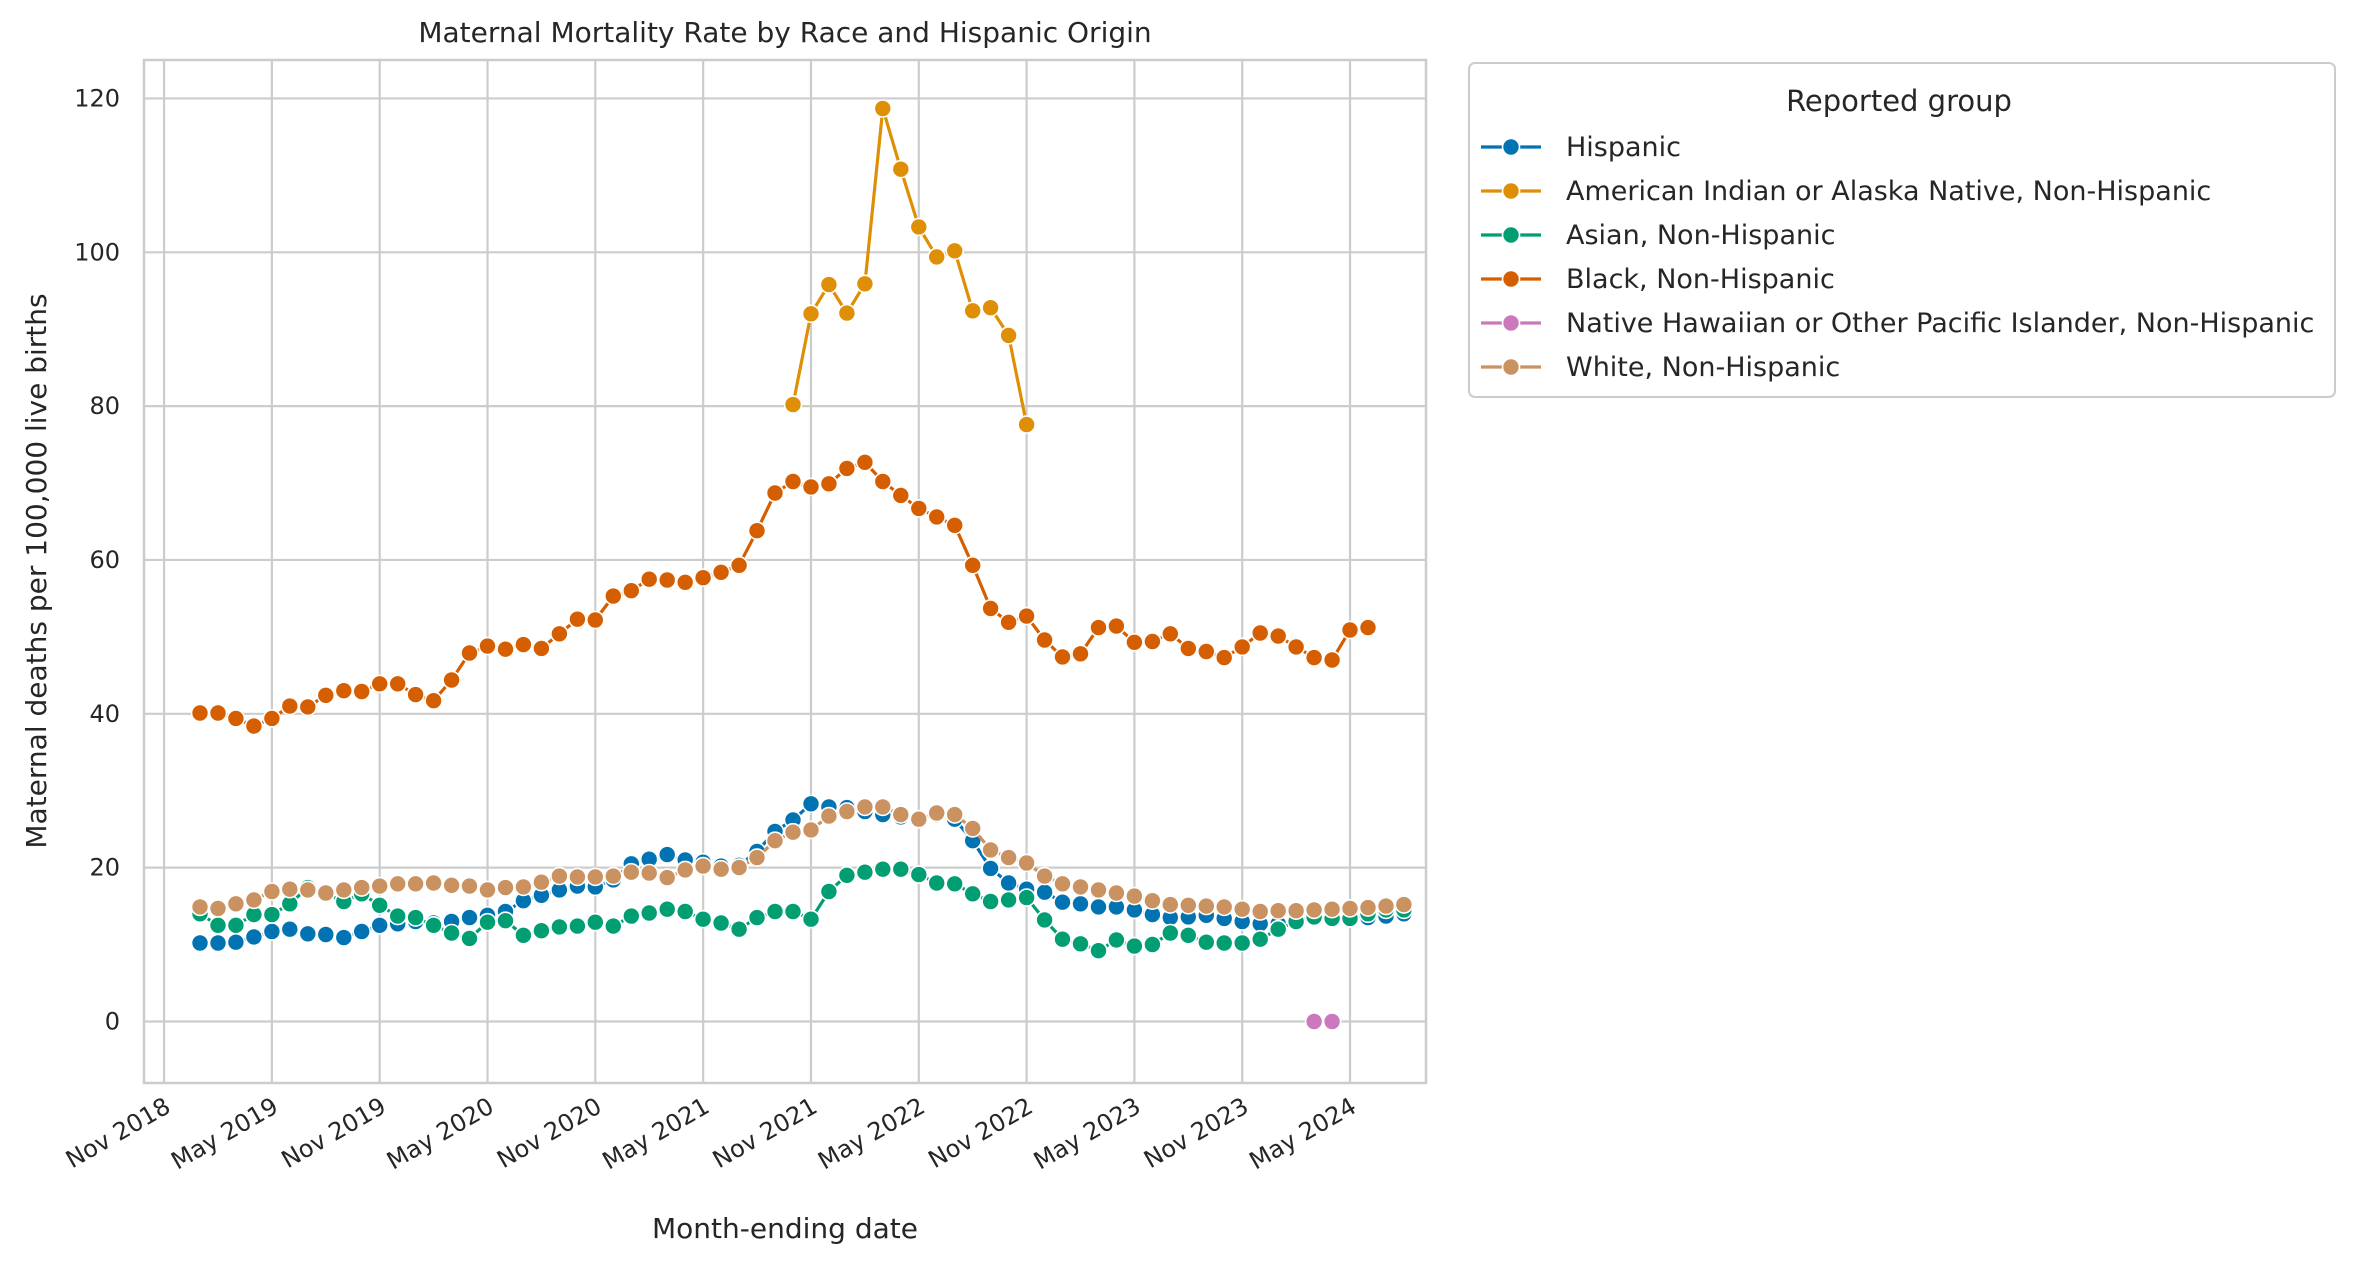  What do you see at coordinates (1623, 147) in the screenshot?
I see `legend-label: Hispanic` at bounding box center [1623, 147].